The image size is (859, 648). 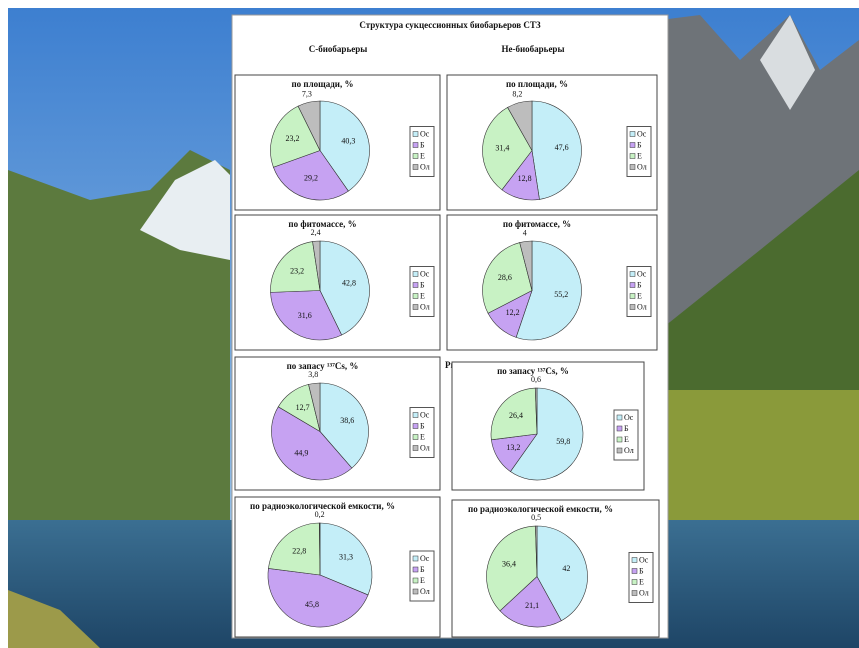 I want to click on value-label: 12,7, so click(x=303, y=407).